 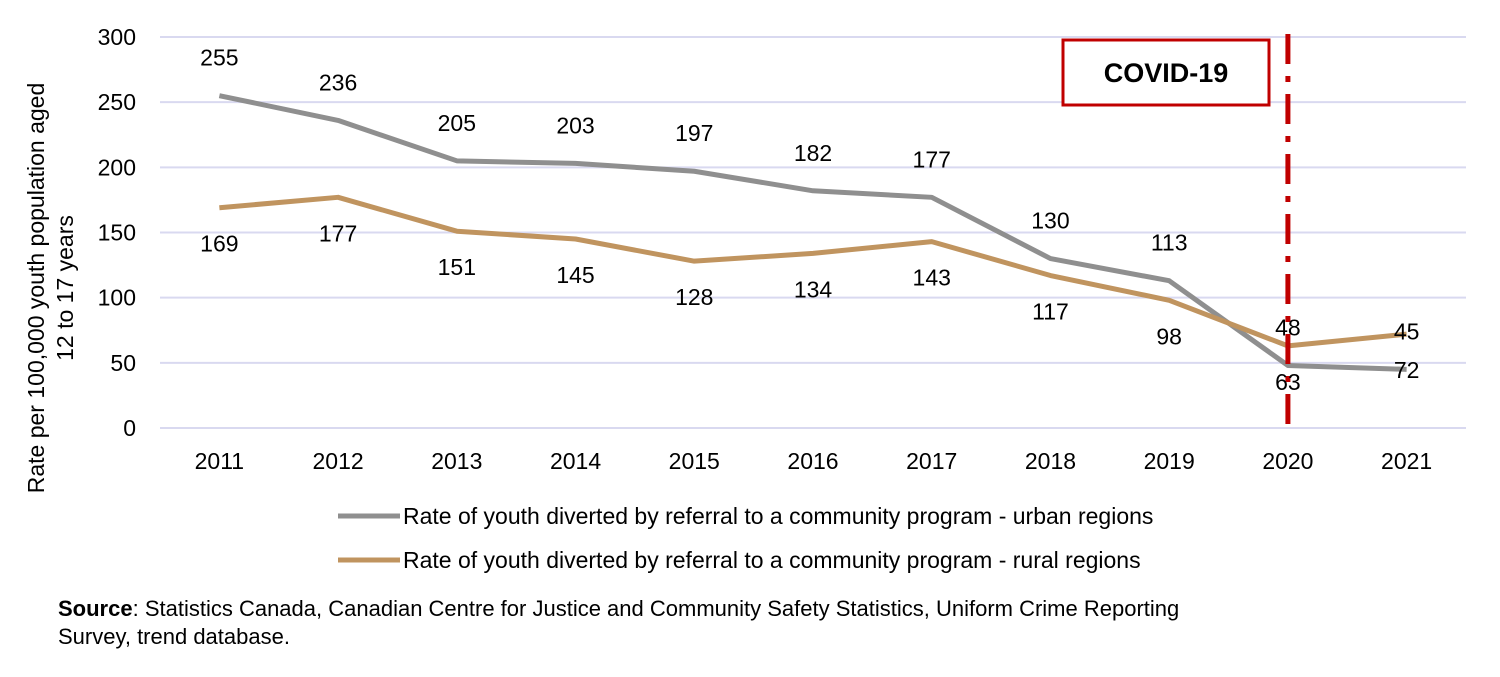 I want to click on y-tick-50: 50, so click(x=123, y=363).